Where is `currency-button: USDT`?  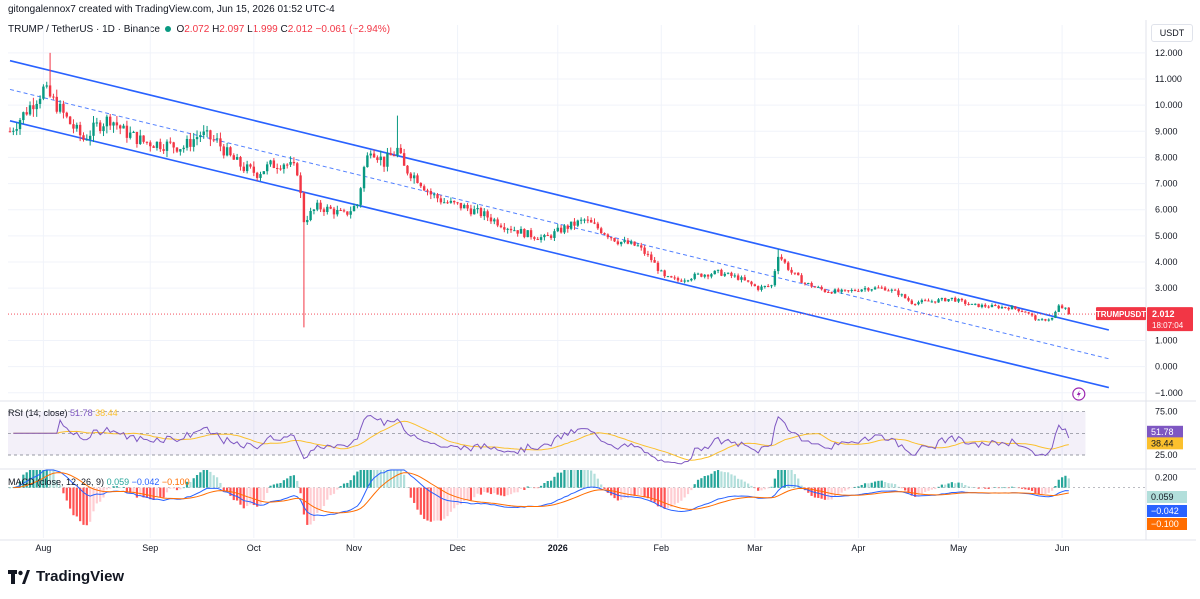 currency-button: USDT is located at coordinates (1172, 33).